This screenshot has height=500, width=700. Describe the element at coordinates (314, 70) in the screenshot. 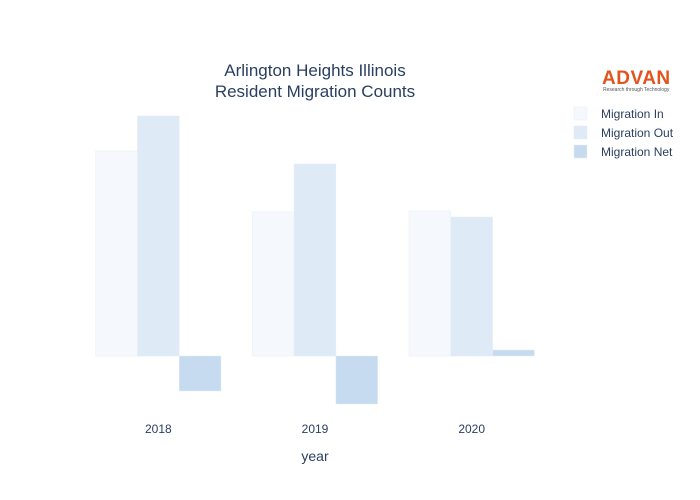

I see `chart-title-line-1: Arlington Heights Illinois` at that location.